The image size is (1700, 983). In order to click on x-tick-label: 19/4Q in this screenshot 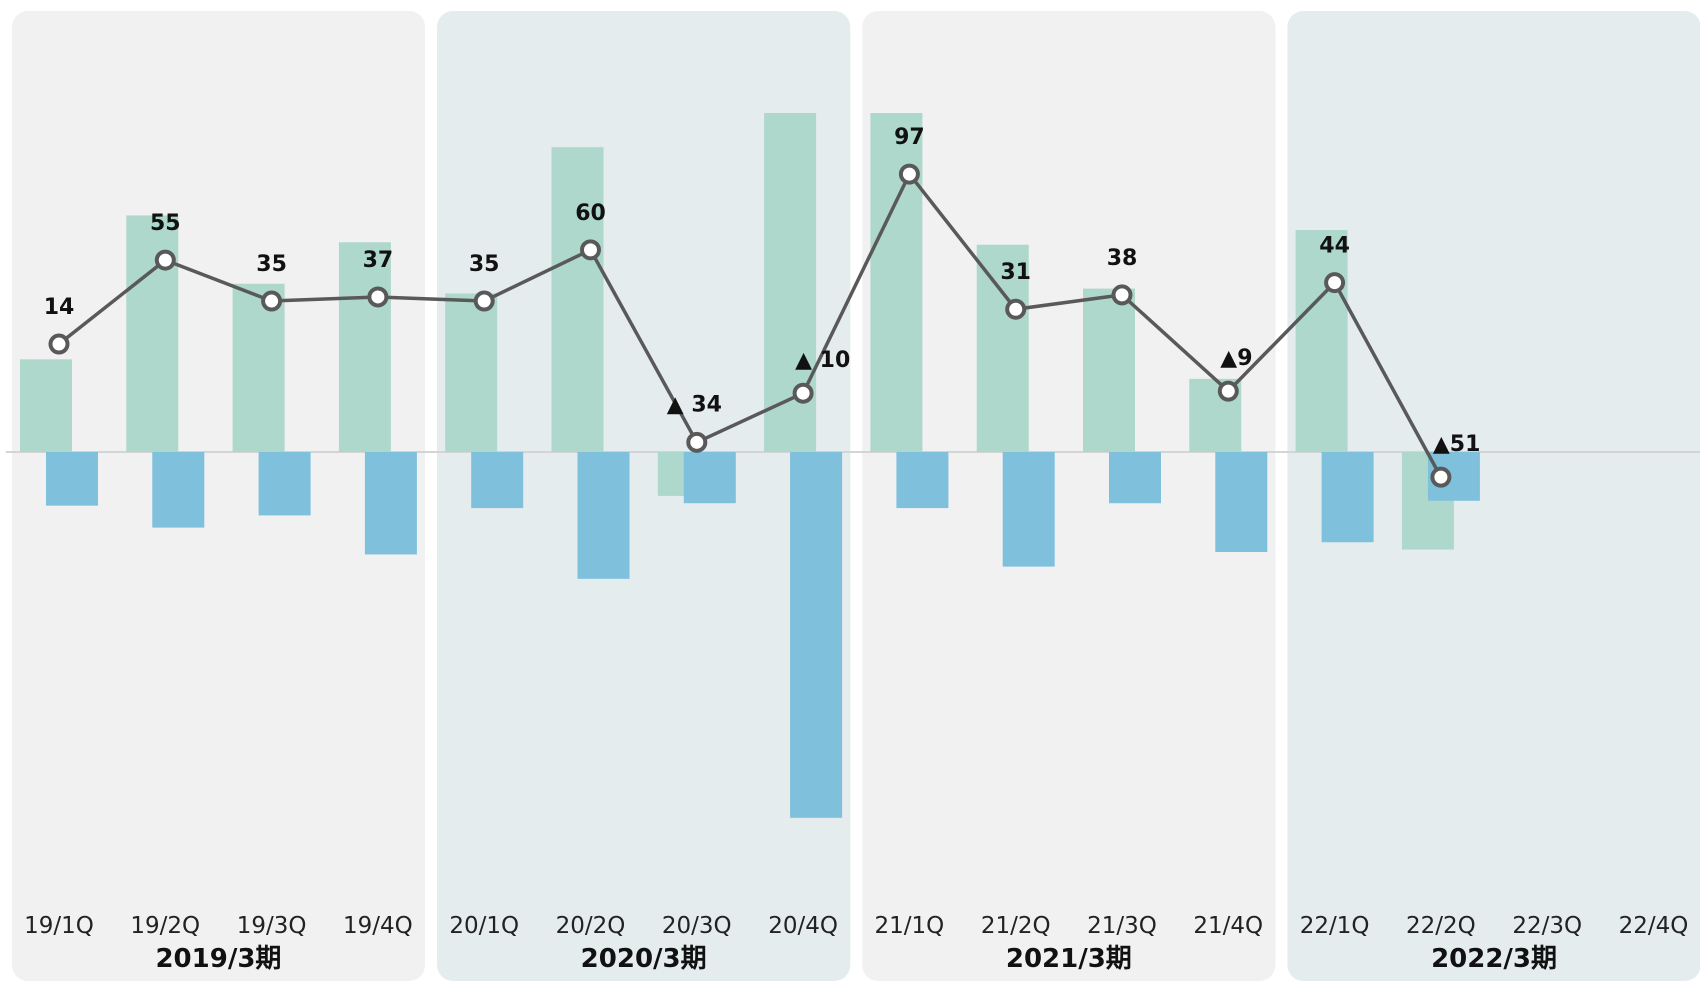, I will do `click(378, 926)`.